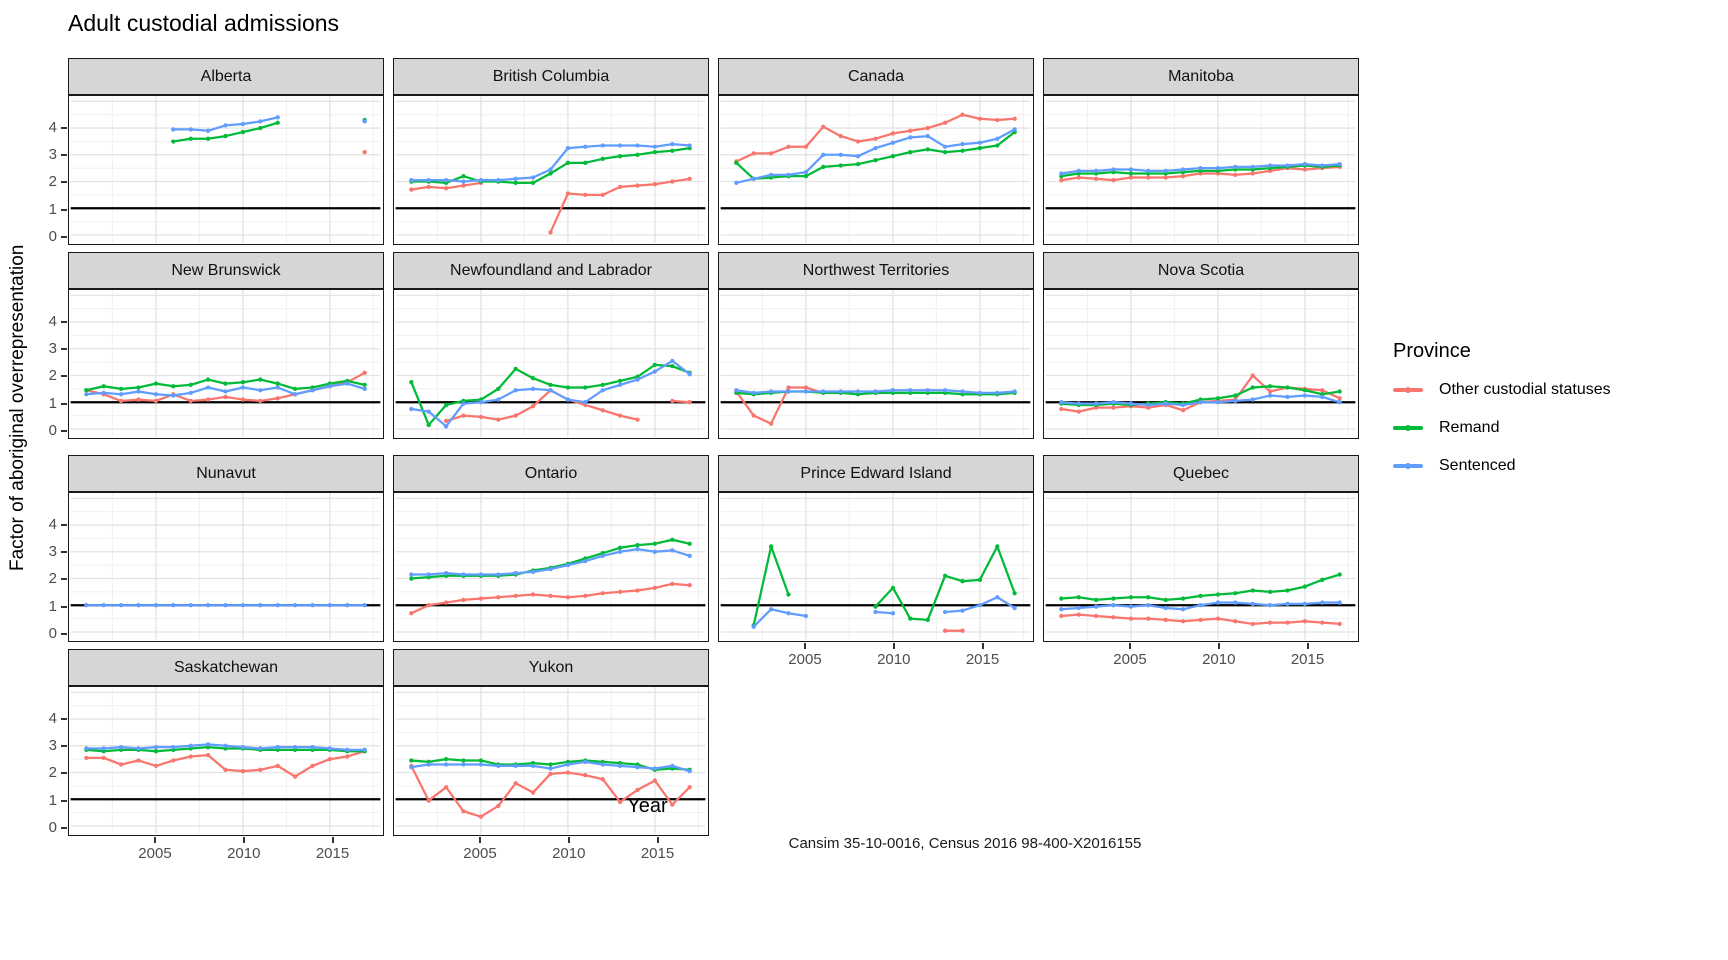 The image size is (1728, 960). Describe the element at coordinates (647, 806) in the screenshot. I see `x-axis-title: Year` at that location.